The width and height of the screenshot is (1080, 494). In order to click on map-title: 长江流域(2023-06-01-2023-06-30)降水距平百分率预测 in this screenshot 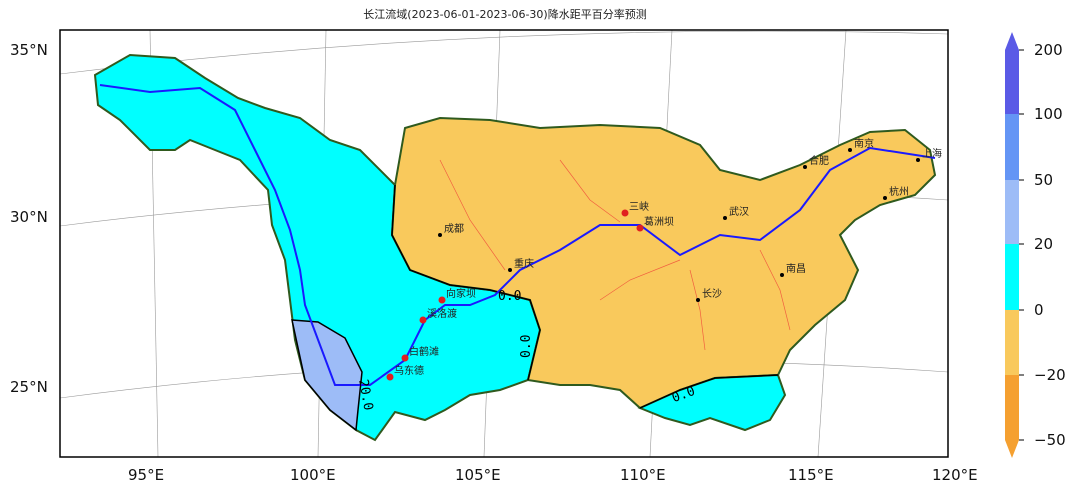, I will do `click(505, 14)`.